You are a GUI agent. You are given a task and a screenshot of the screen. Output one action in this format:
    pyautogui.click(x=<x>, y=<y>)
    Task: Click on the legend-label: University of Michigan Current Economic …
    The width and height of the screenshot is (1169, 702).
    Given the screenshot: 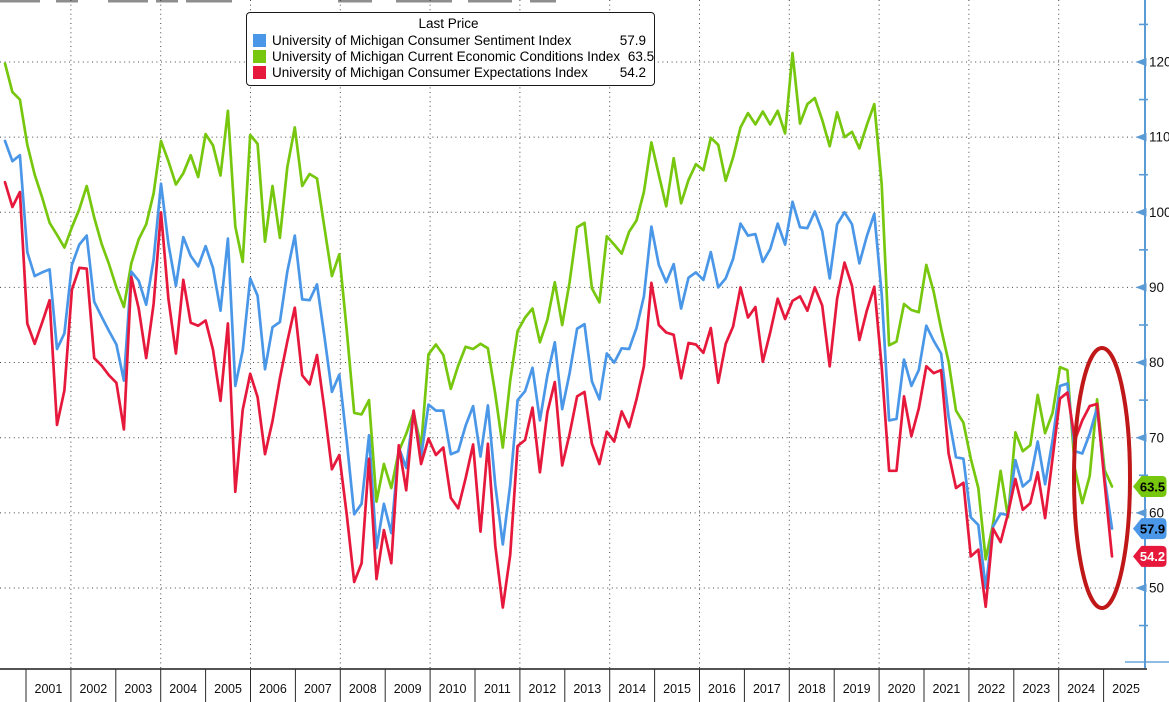 What is the action you would take?
    pyautogui.click(x=446, y=56)
    